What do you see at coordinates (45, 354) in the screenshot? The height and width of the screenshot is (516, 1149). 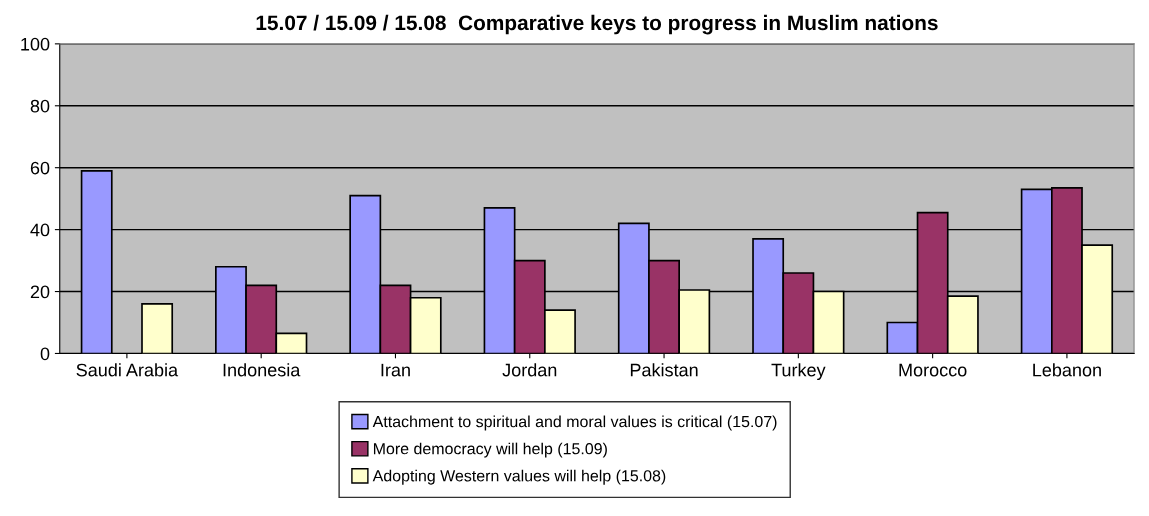 I see `y-tick-label: 0` at bounding box center [45, 354].